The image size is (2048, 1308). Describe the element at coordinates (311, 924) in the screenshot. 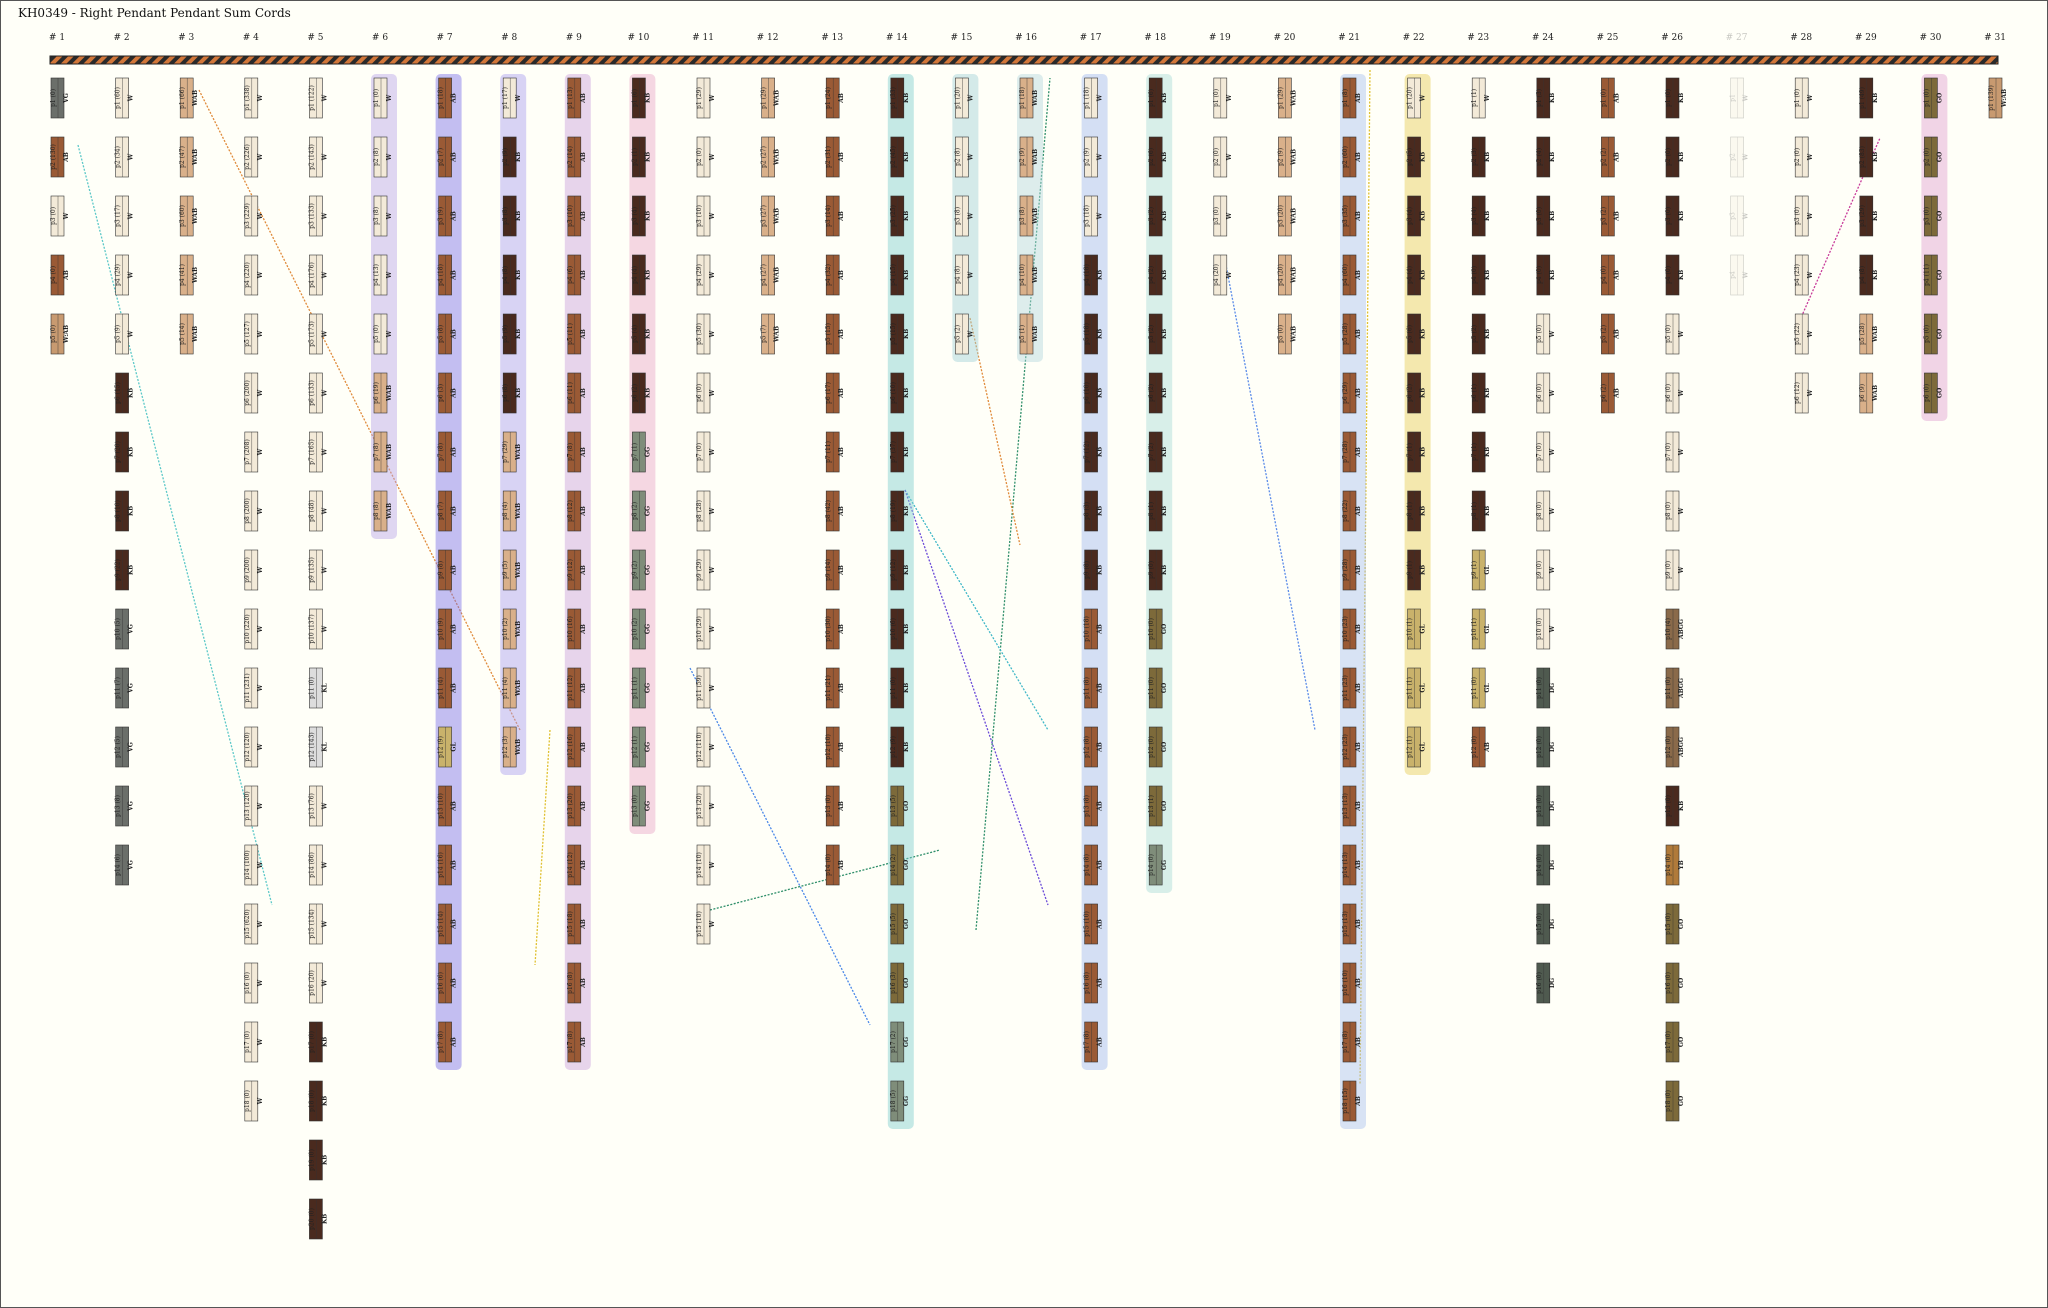

I see `cord-label: p15 (134)` at that location.